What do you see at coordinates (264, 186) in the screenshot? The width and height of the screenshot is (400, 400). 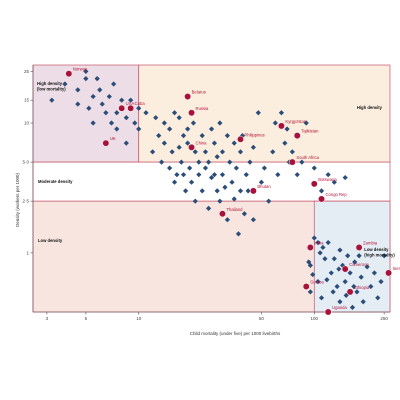 I see `country-label: Bhutan` at bounding box center [264, 186].